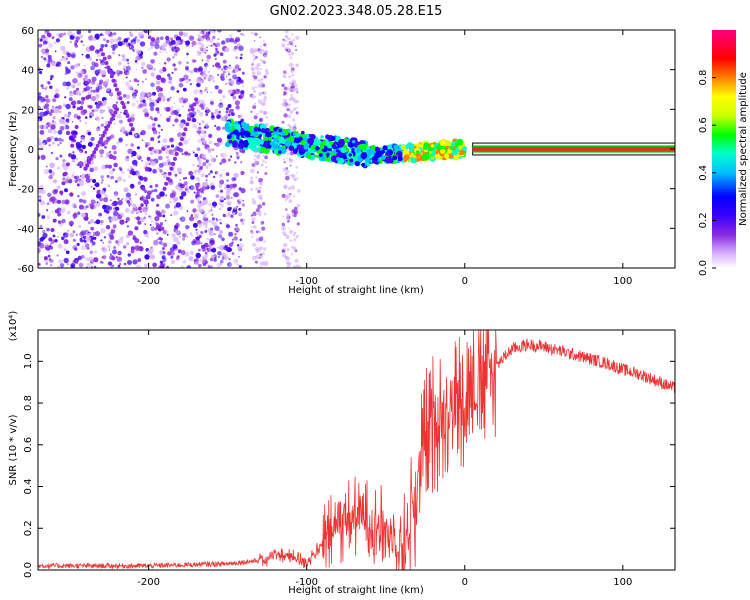 The width and height of the screenshot is (750, 600). What do you see at coordinates (465, 281) in the screenshot?
I see `spectrogram-x-tick-label: 0` at bounding box center [465, 281].